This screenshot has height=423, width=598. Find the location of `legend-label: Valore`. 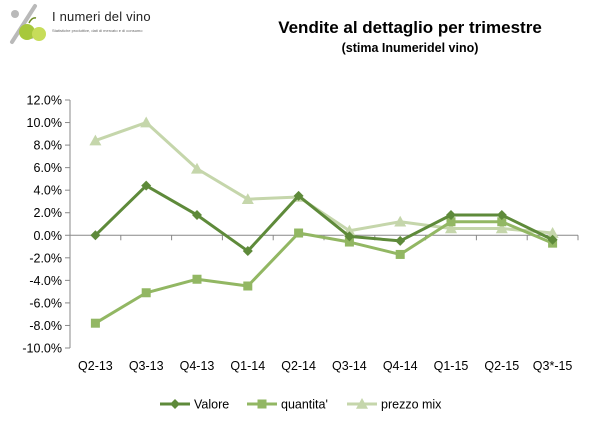

legend-label: Valore is located at coordinates (211, 405).